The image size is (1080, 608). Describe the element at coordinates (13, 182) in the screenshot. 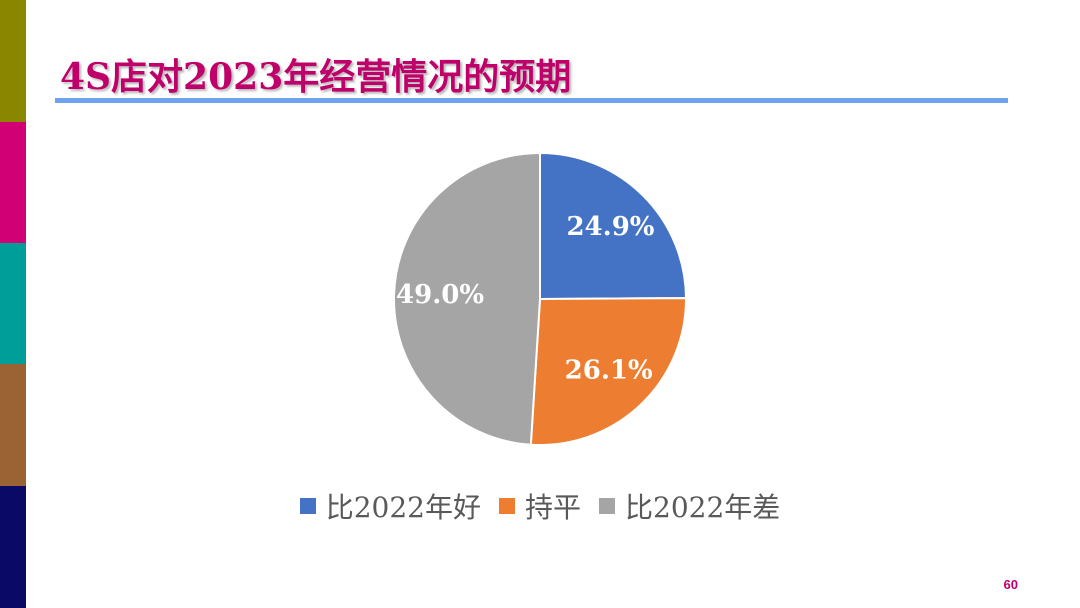

I see `side-strip-magenta` at that location.